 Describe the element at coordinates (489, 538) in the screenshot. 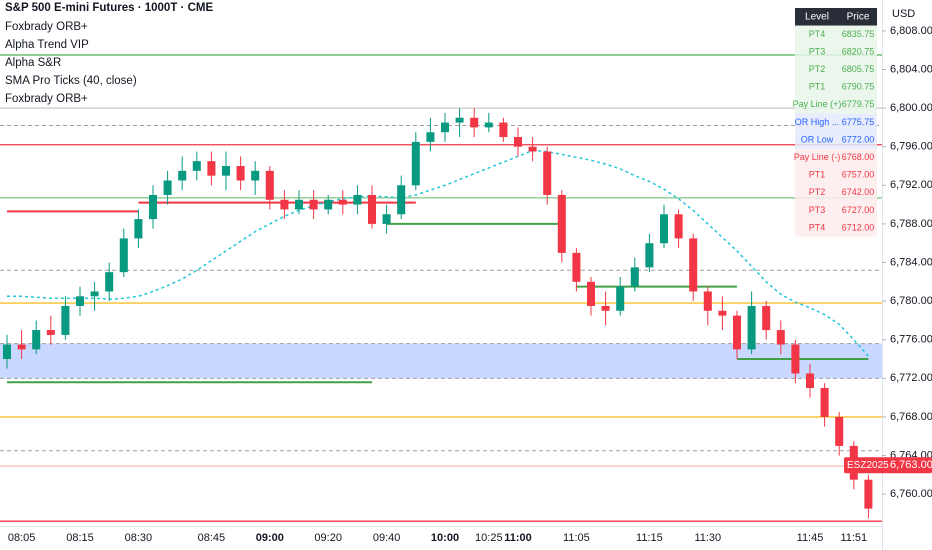

I see `x-tick-label: 10:25` at that location.